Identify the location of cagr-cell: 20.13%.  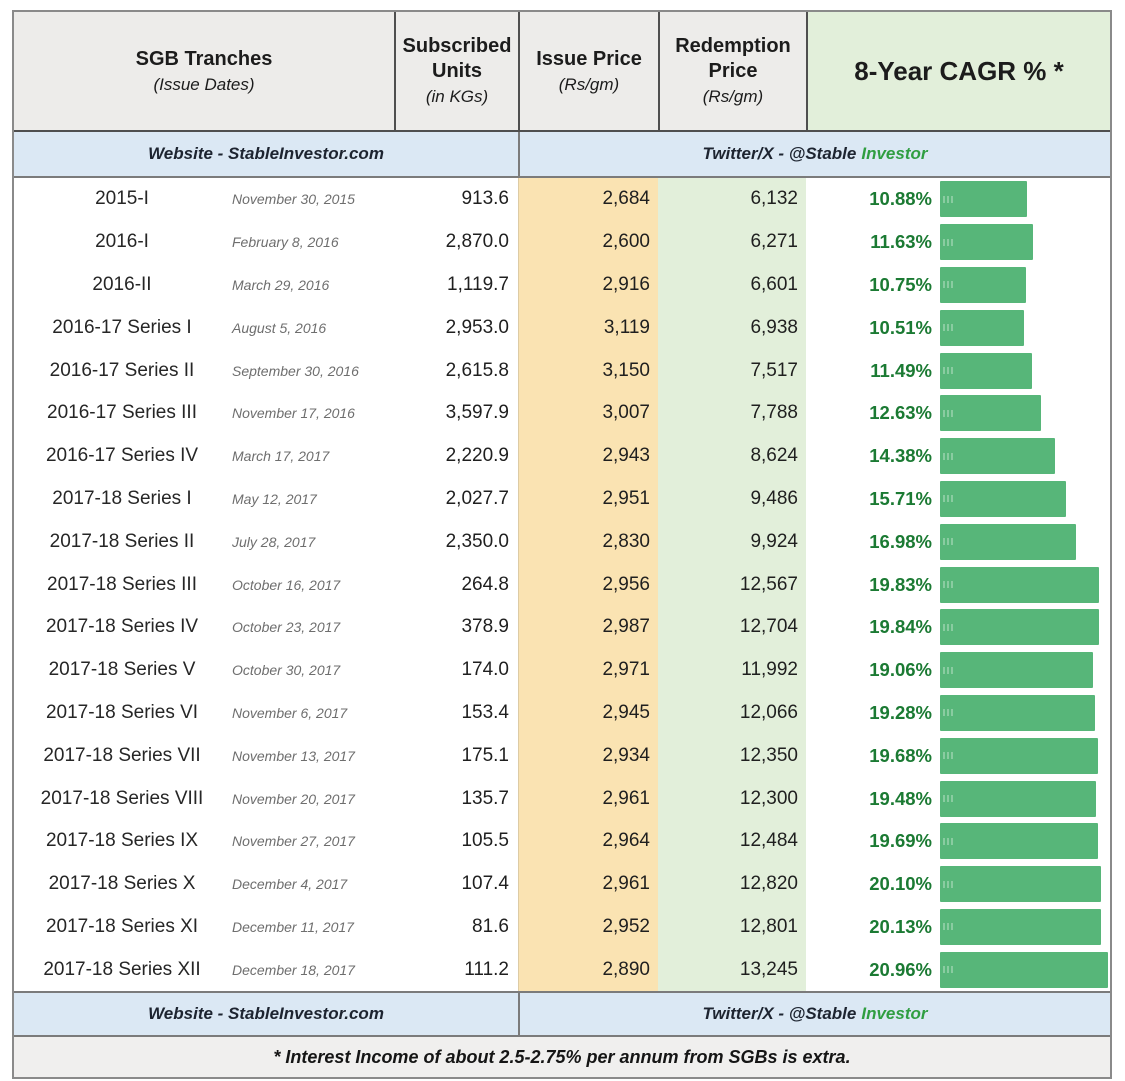
(958, 927).